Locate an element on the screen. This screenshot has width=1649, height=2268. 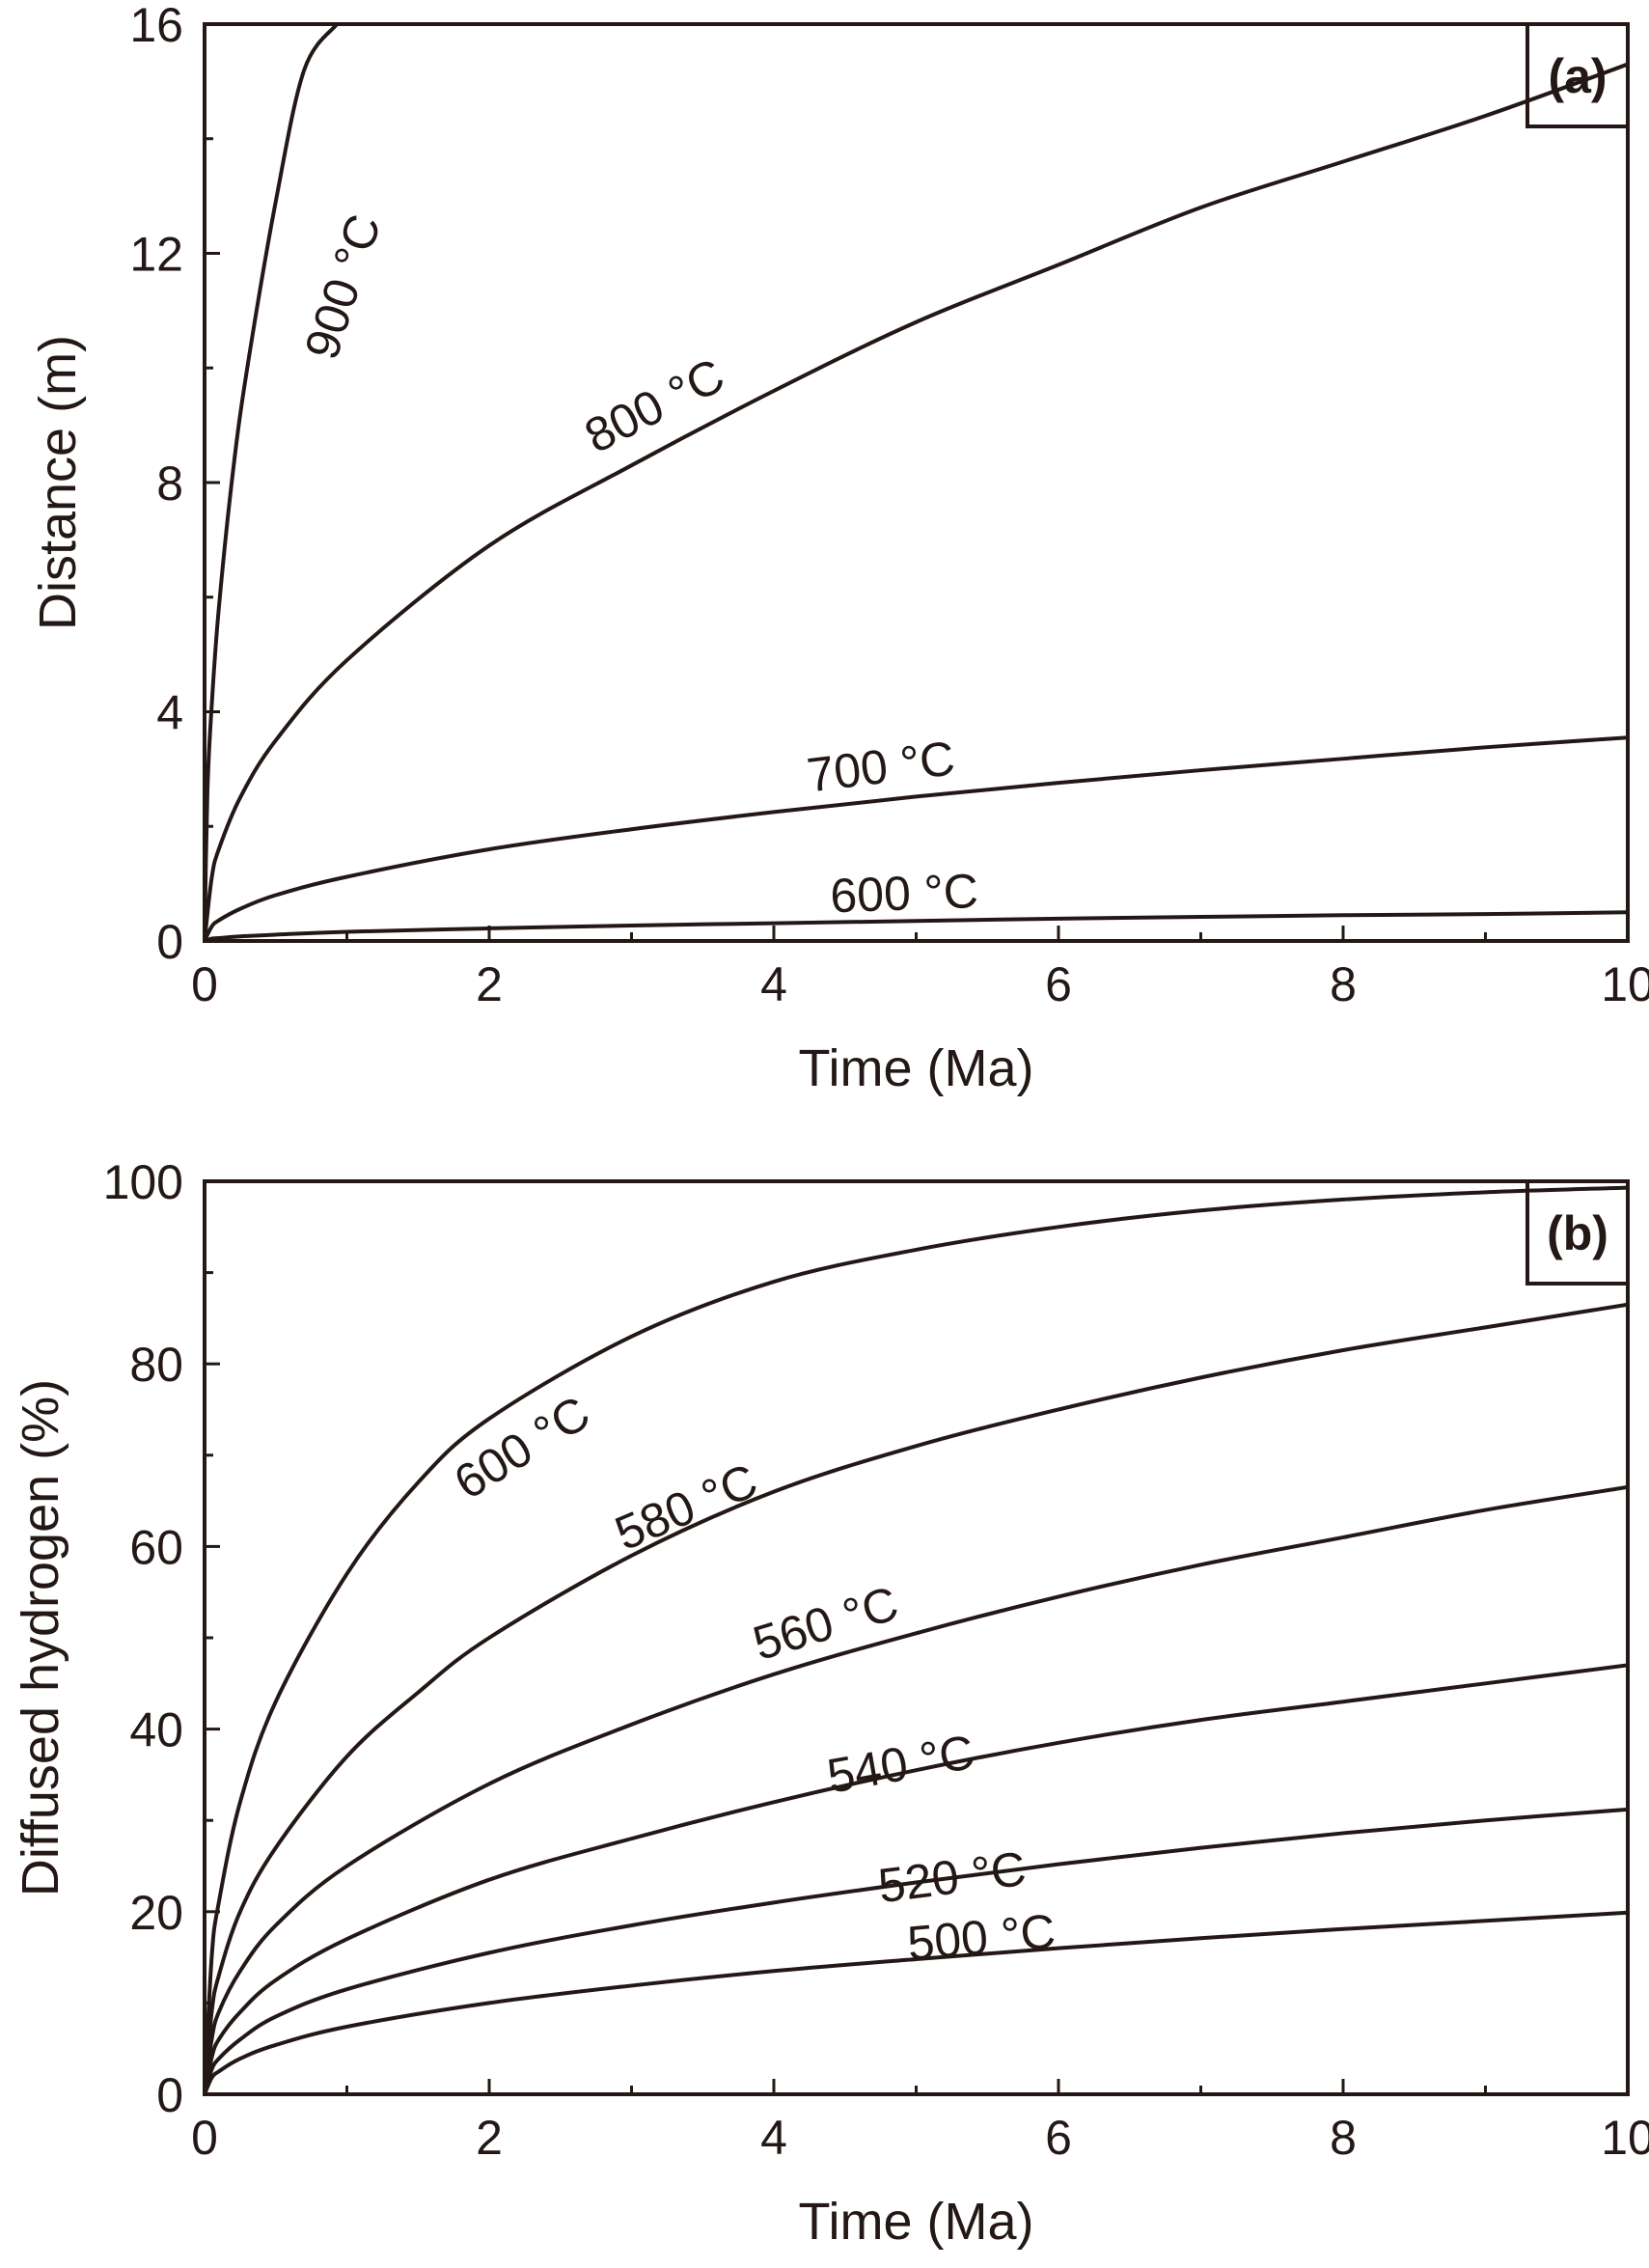
y-tick-label: 12 is located at coordinates (156, 255).